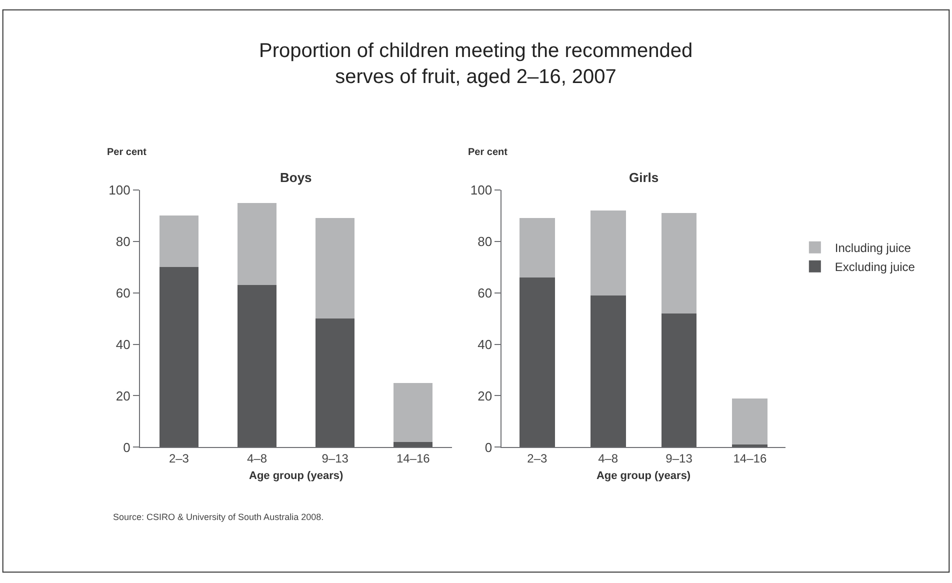 The width and height of the screenshot is (952, 583). What do you see at coordinates (644, 177) in the screenshot?
I see `chart-subtitle: Girls` at bounding box center [644, 177].